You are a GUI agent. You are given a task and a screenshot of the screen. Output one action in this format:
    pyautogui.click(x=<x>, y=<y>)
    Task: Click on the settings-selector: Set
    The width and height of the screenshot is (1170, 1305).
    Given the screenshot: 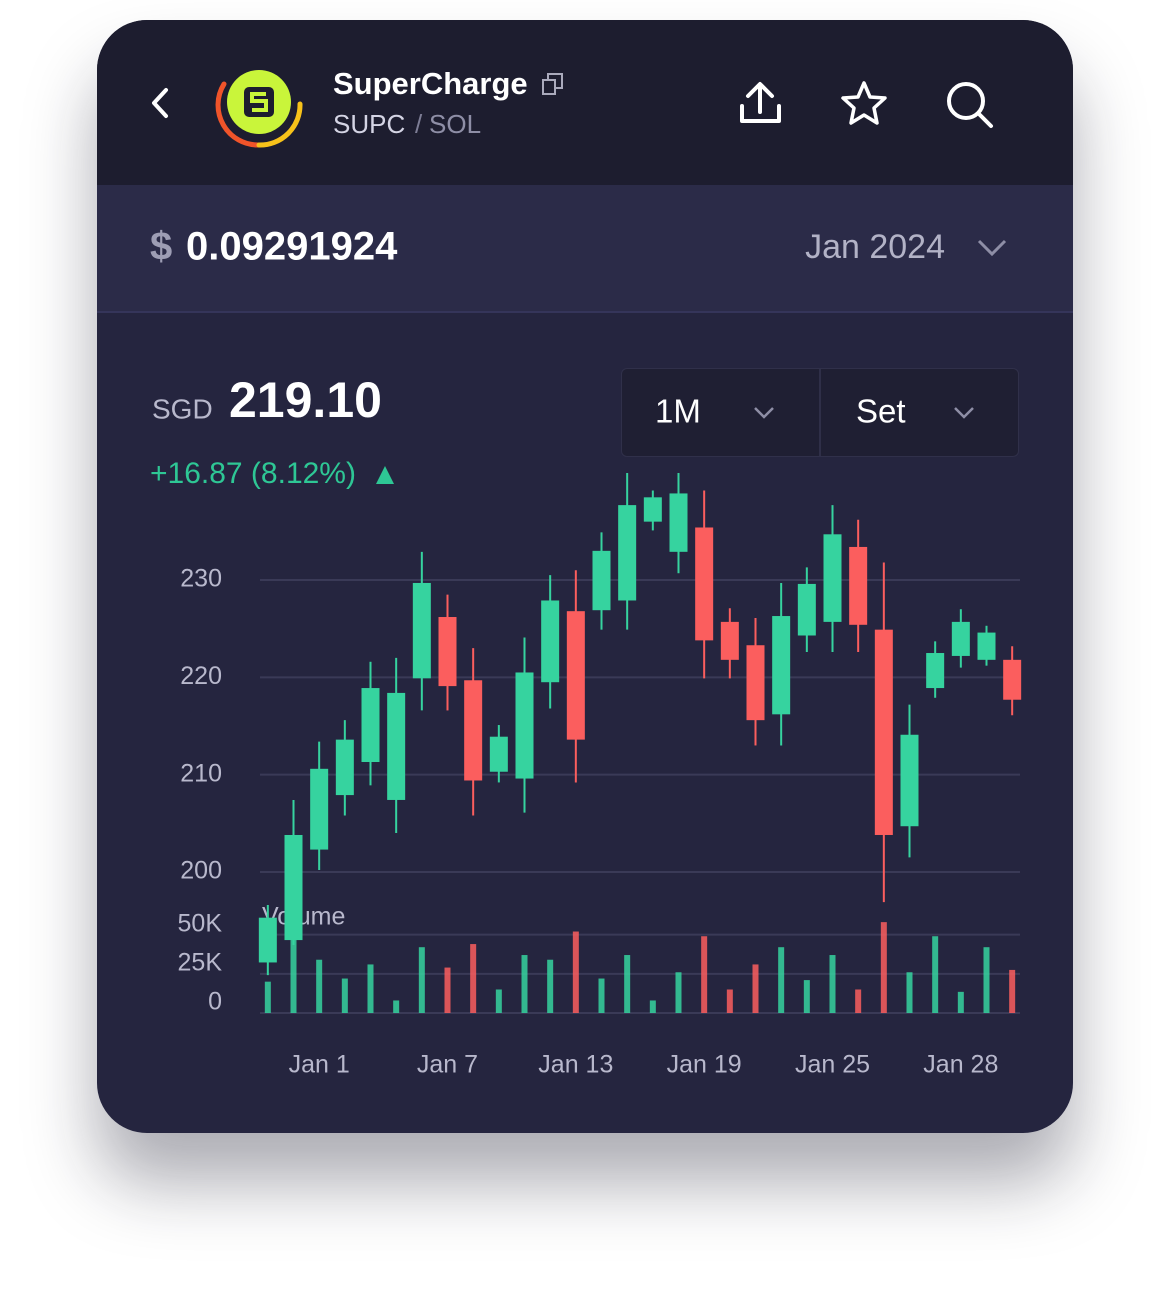 What is the action you would take?
    pyautogui.click(x=881, y=411)
    